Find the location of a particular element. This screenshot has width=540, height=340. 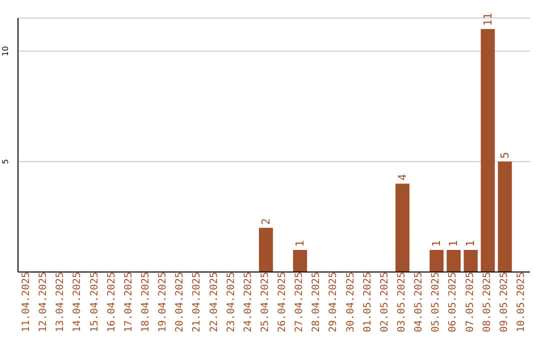

x-tick-label: 09.05.2025 is located at coordinates (504, 302).